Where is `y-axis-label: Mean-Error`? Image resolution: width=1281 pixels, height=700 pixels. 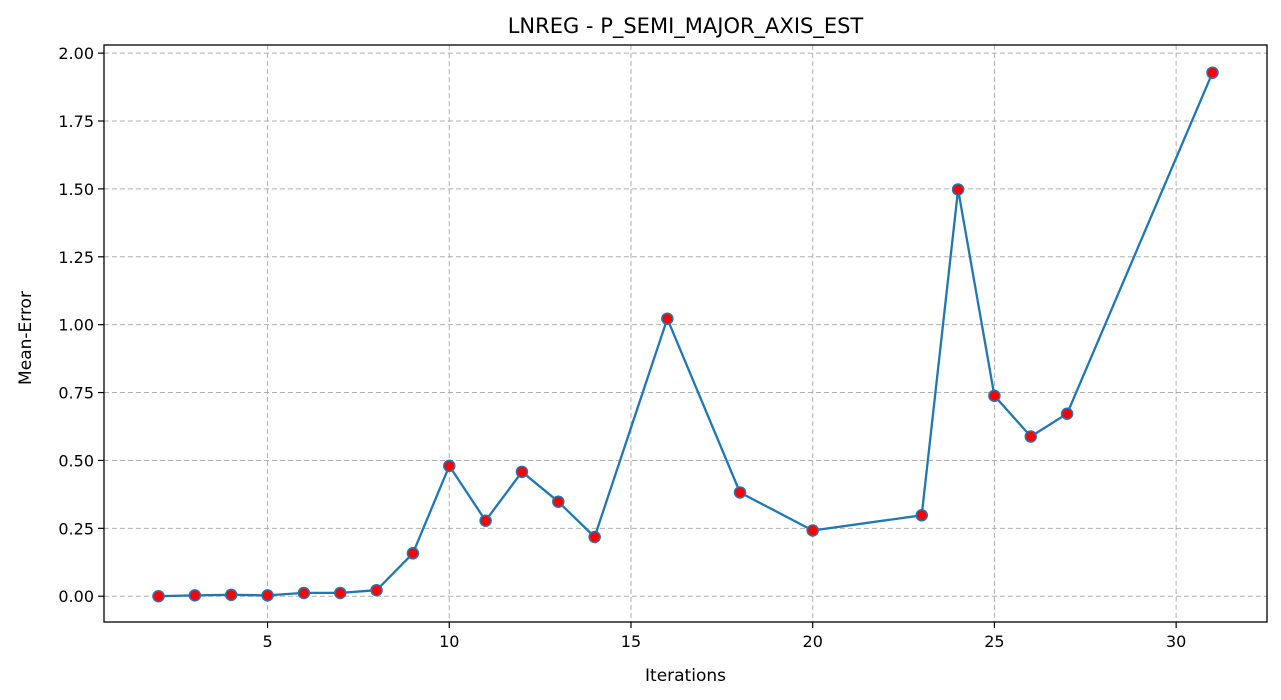
y-axis-label: Mean-Error is located at coordinates (26, 338).